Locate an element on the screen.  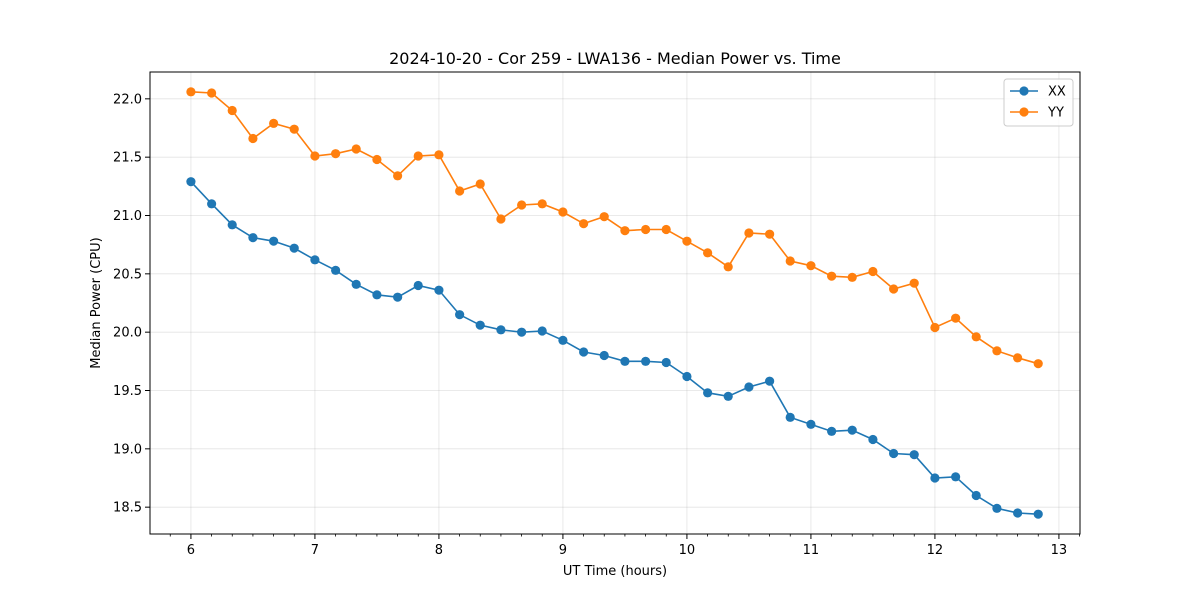
x-tick-label: 13 is located at coordinates (1059, 550).